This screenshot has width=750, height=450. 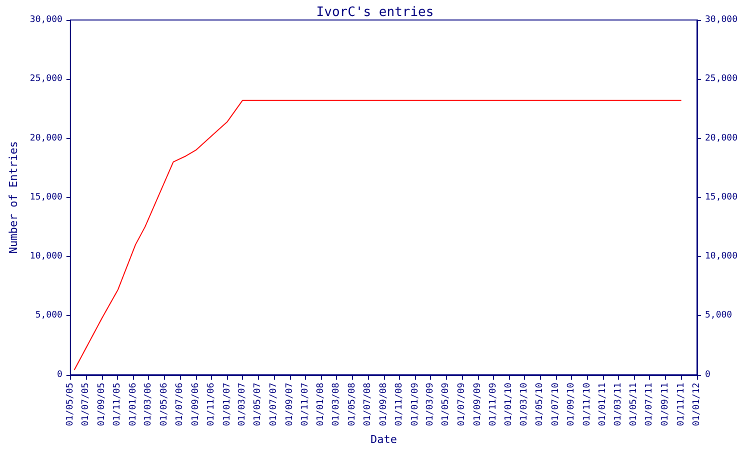 I want to click on x-tick-label: 01/05/11, so click(x=633, y=404).